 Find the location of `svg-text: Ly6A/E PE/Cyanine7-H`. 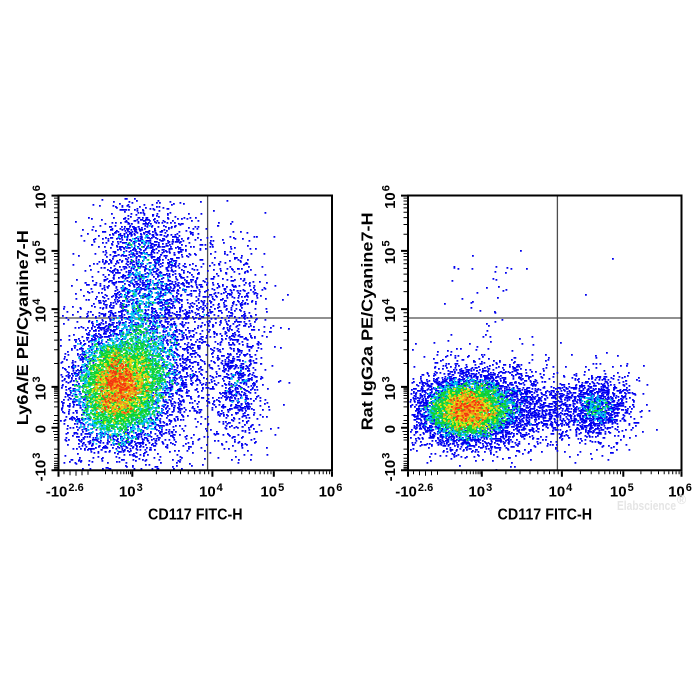

svg-text: Ly6A/E PE/Cyanine7-H is located at coordinates (23, 327).